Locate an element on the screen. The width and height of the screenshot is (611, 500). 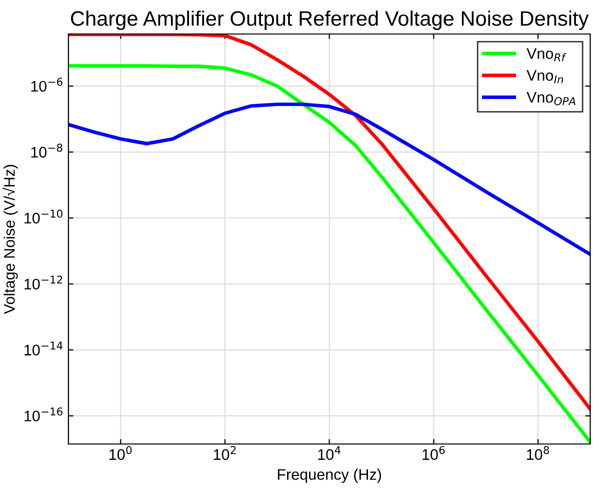
y-tick-label: 10$^{−12}$ is located at coordinates (43, 283).